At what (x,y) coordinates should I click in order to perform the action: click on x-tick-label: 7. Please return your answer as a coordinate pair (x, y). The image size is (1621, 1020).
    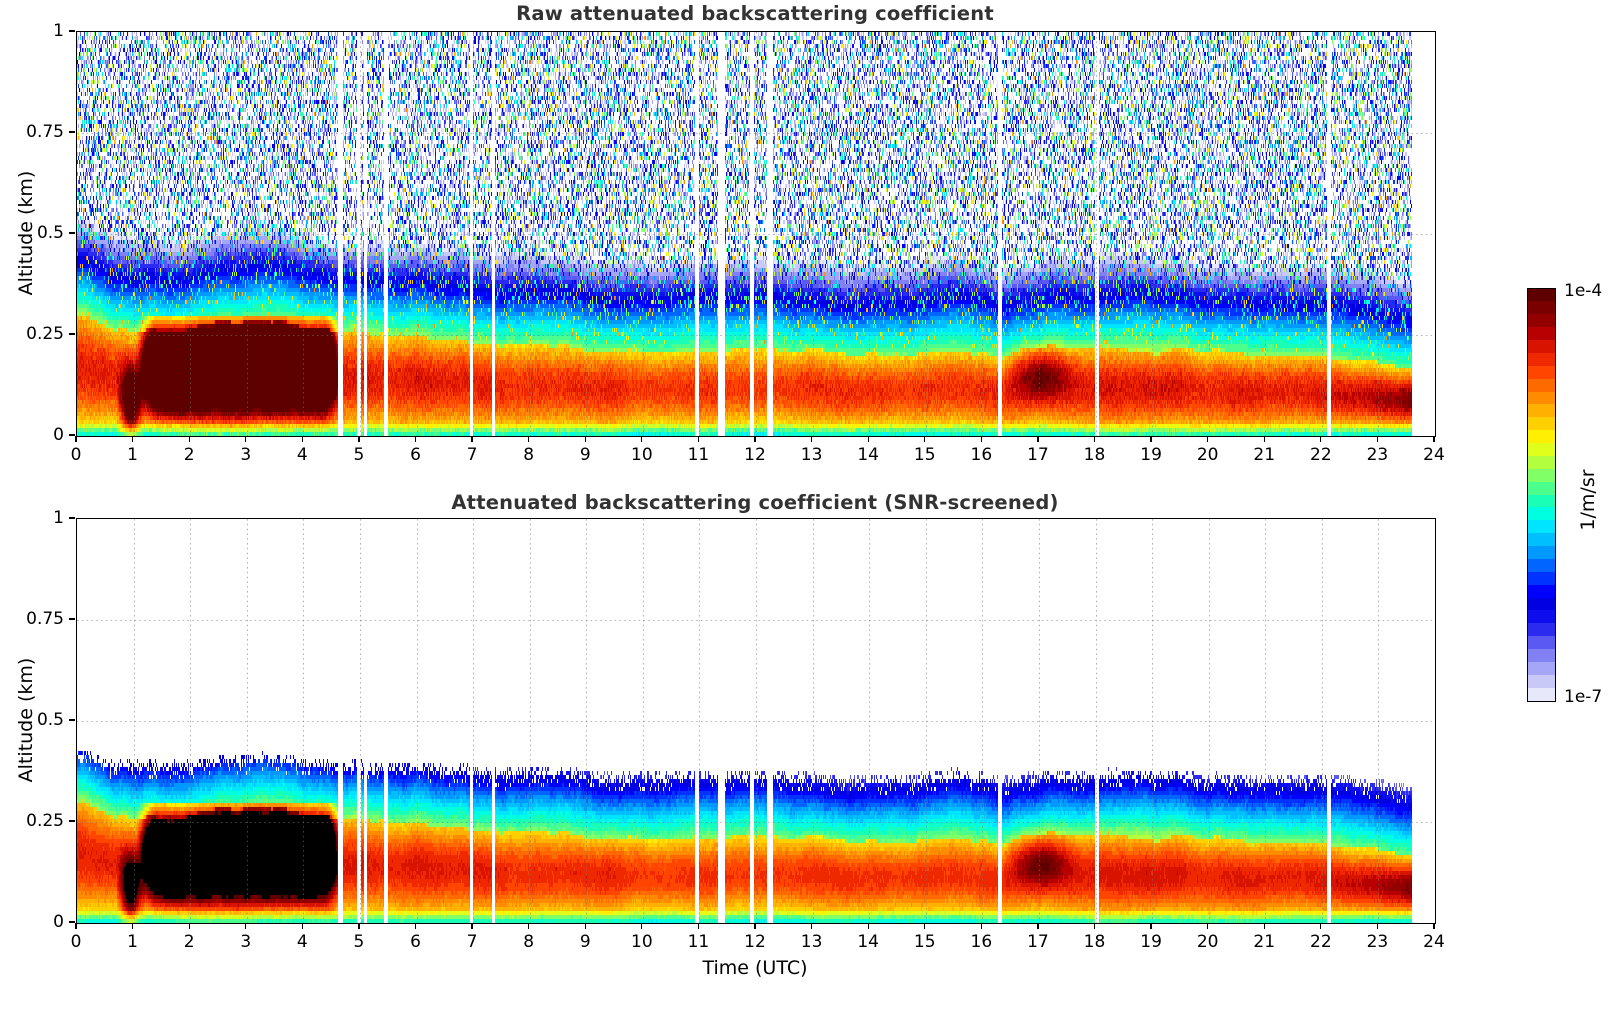
    Looking at the image, I should click on (472, 942).